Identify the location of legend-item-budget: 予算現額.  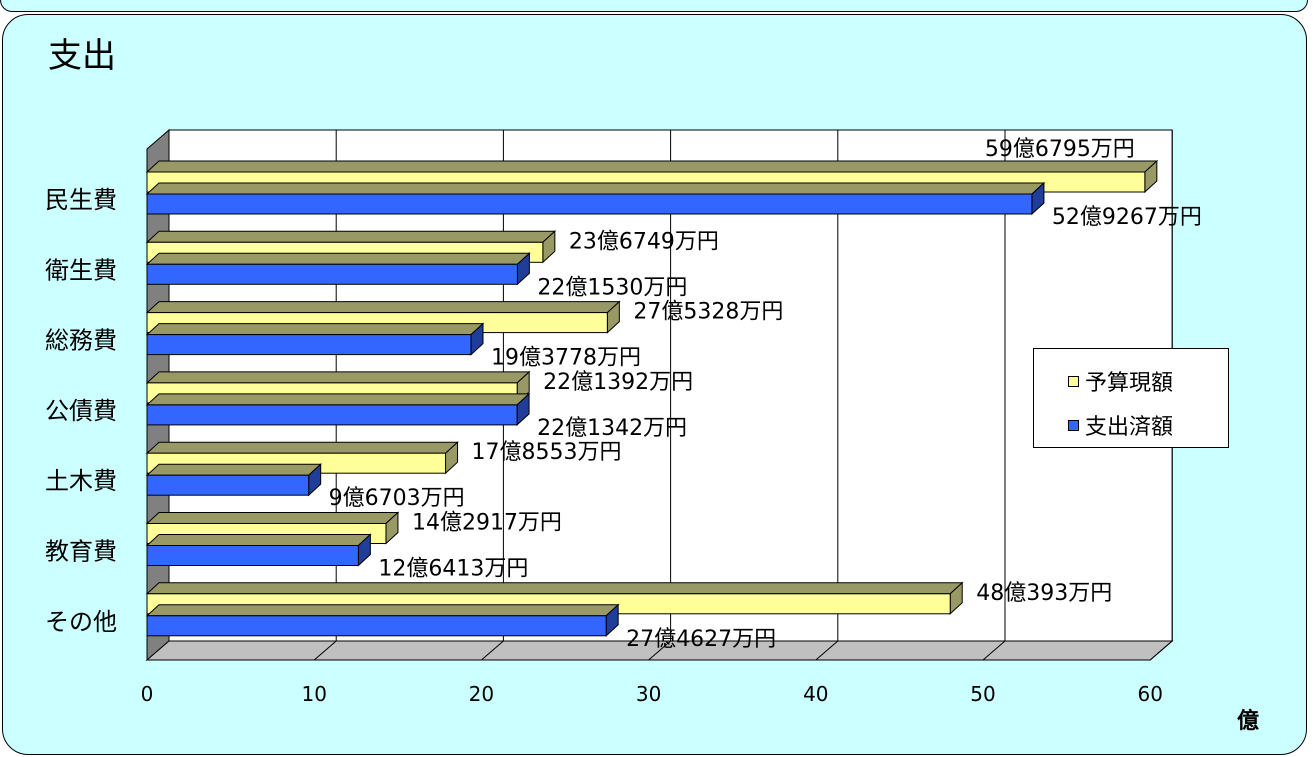
(1120, 381).